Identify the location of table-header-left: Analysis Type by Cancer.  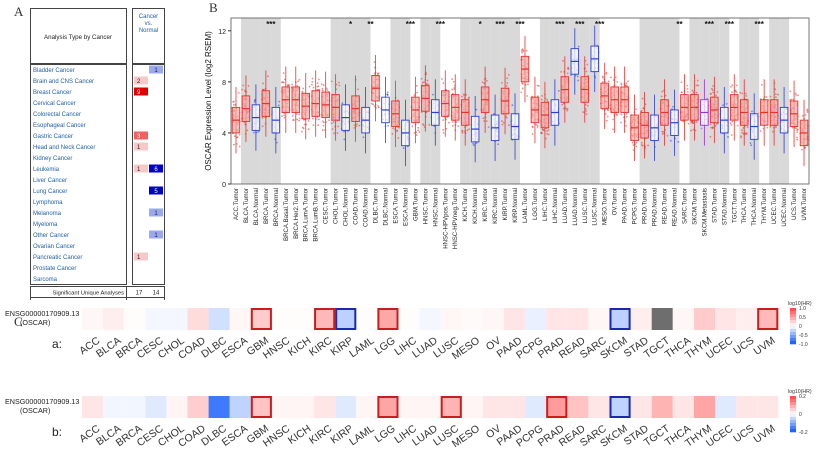
(78, 37).